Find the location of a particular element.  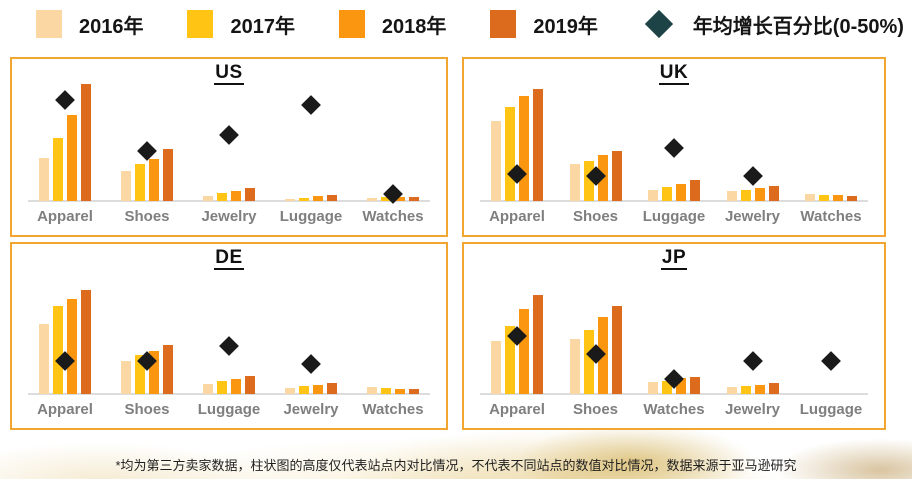

category-labels: Apparel Shoes Luggage Jewelry Watches is located at coordinates (674, 220).